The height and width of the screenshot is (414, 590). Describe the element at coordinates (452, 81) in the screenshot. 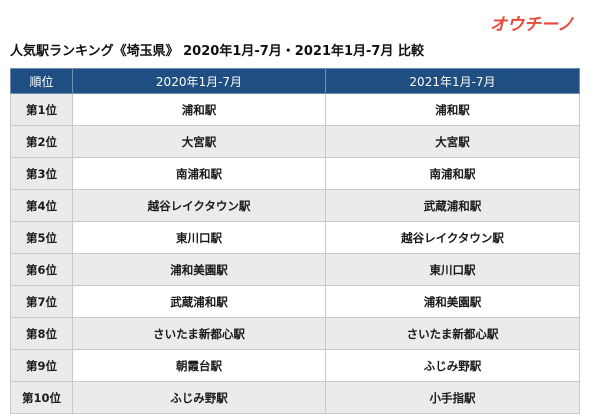

I see `header-2021: 2021年1月-7月` at that location.